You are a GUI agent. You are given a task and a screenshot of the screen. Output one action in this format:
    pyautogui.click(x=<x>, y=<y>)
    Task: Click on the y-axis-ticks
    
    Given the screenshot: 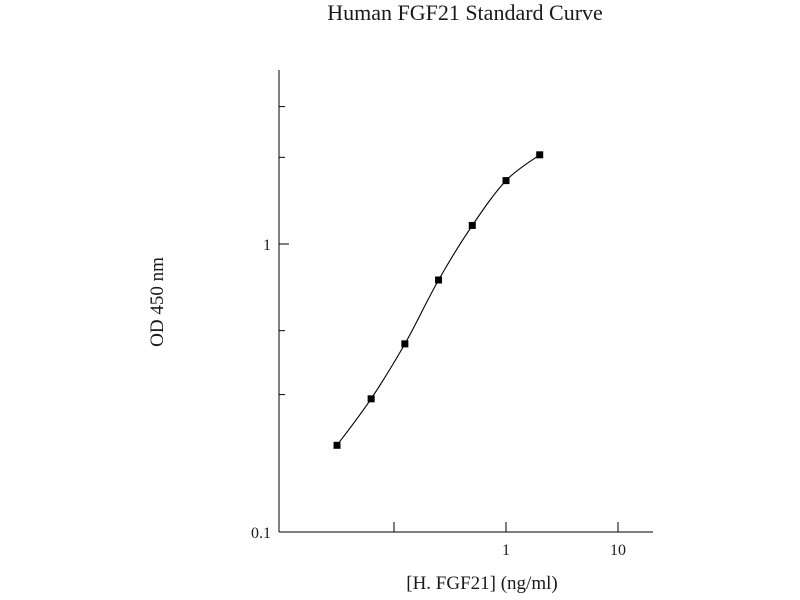 What is the action you would take?
    pyautogui.click(x=284, y=319)
    